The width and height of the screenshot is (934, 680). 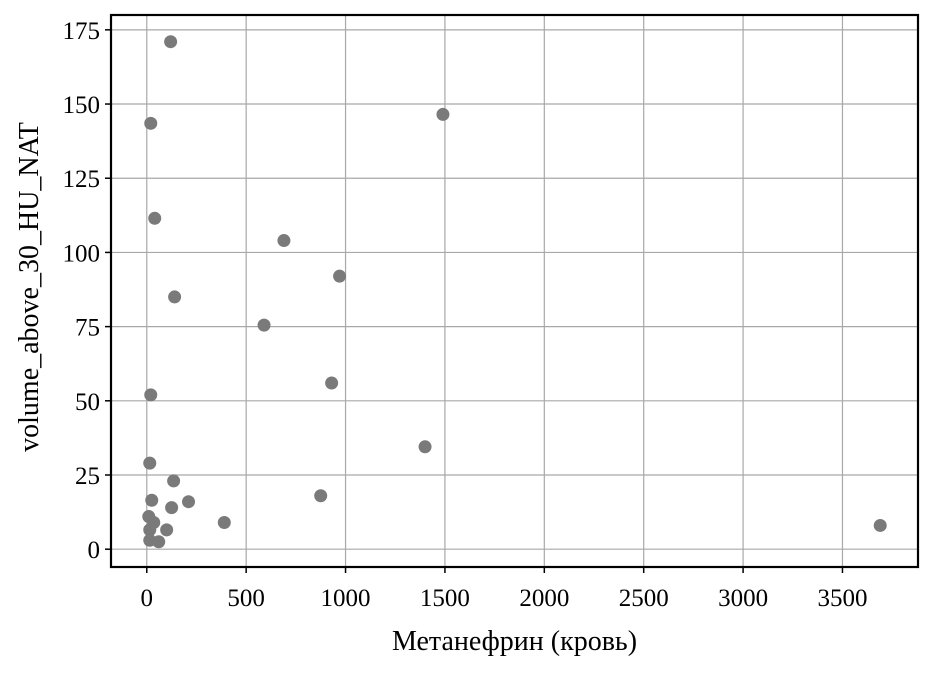 What do you see at coordinates (82, 179) in the screenshot?
I see `y-tick-label: 125` at bounding box center [82, 179].